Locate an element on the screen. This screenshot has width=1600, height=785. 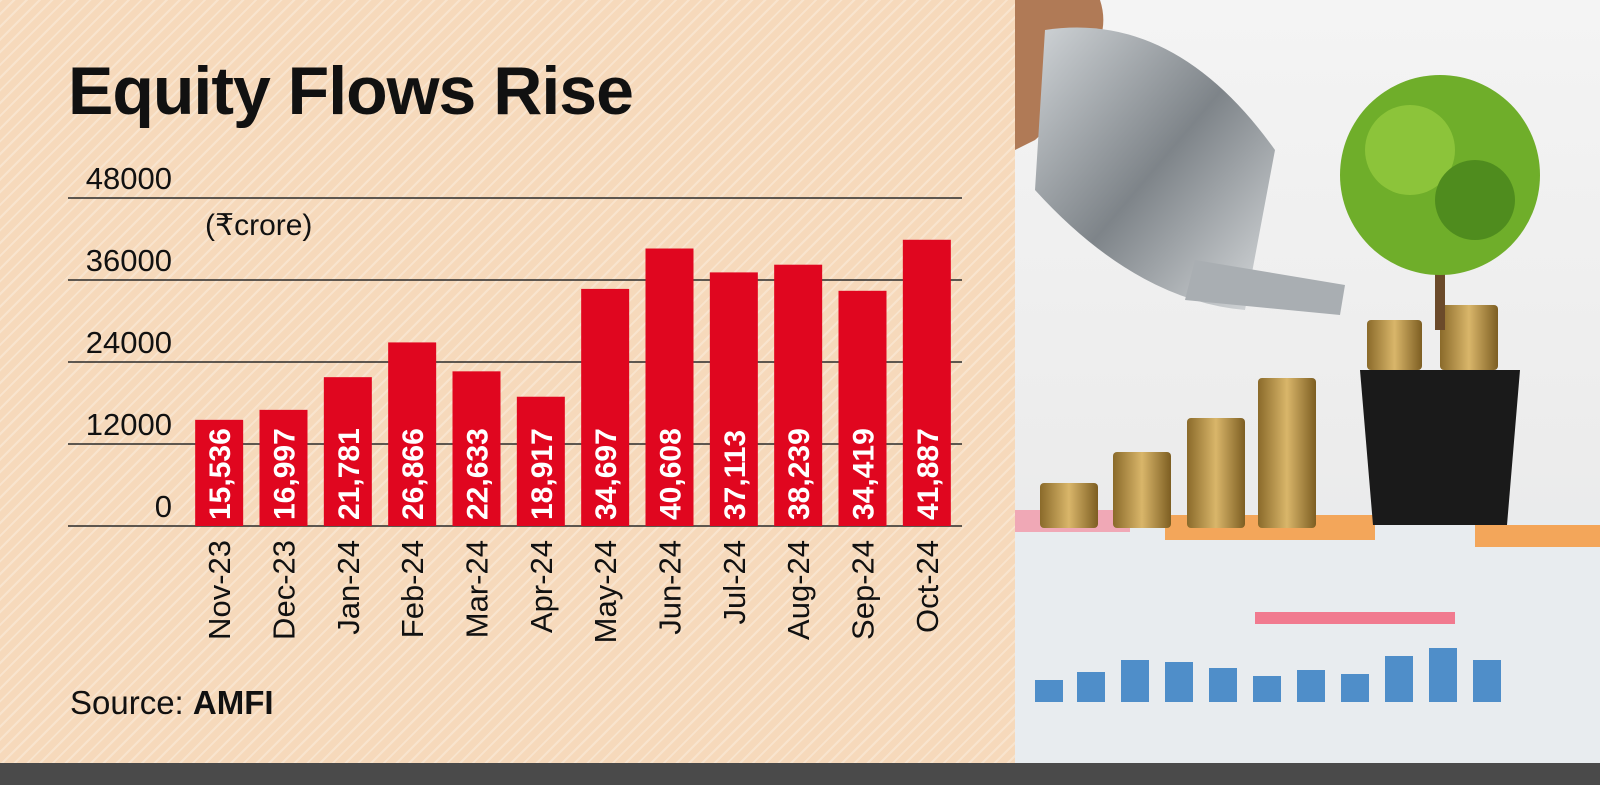
x-category-label: Mar-24 is located at coordinates (477, 589).